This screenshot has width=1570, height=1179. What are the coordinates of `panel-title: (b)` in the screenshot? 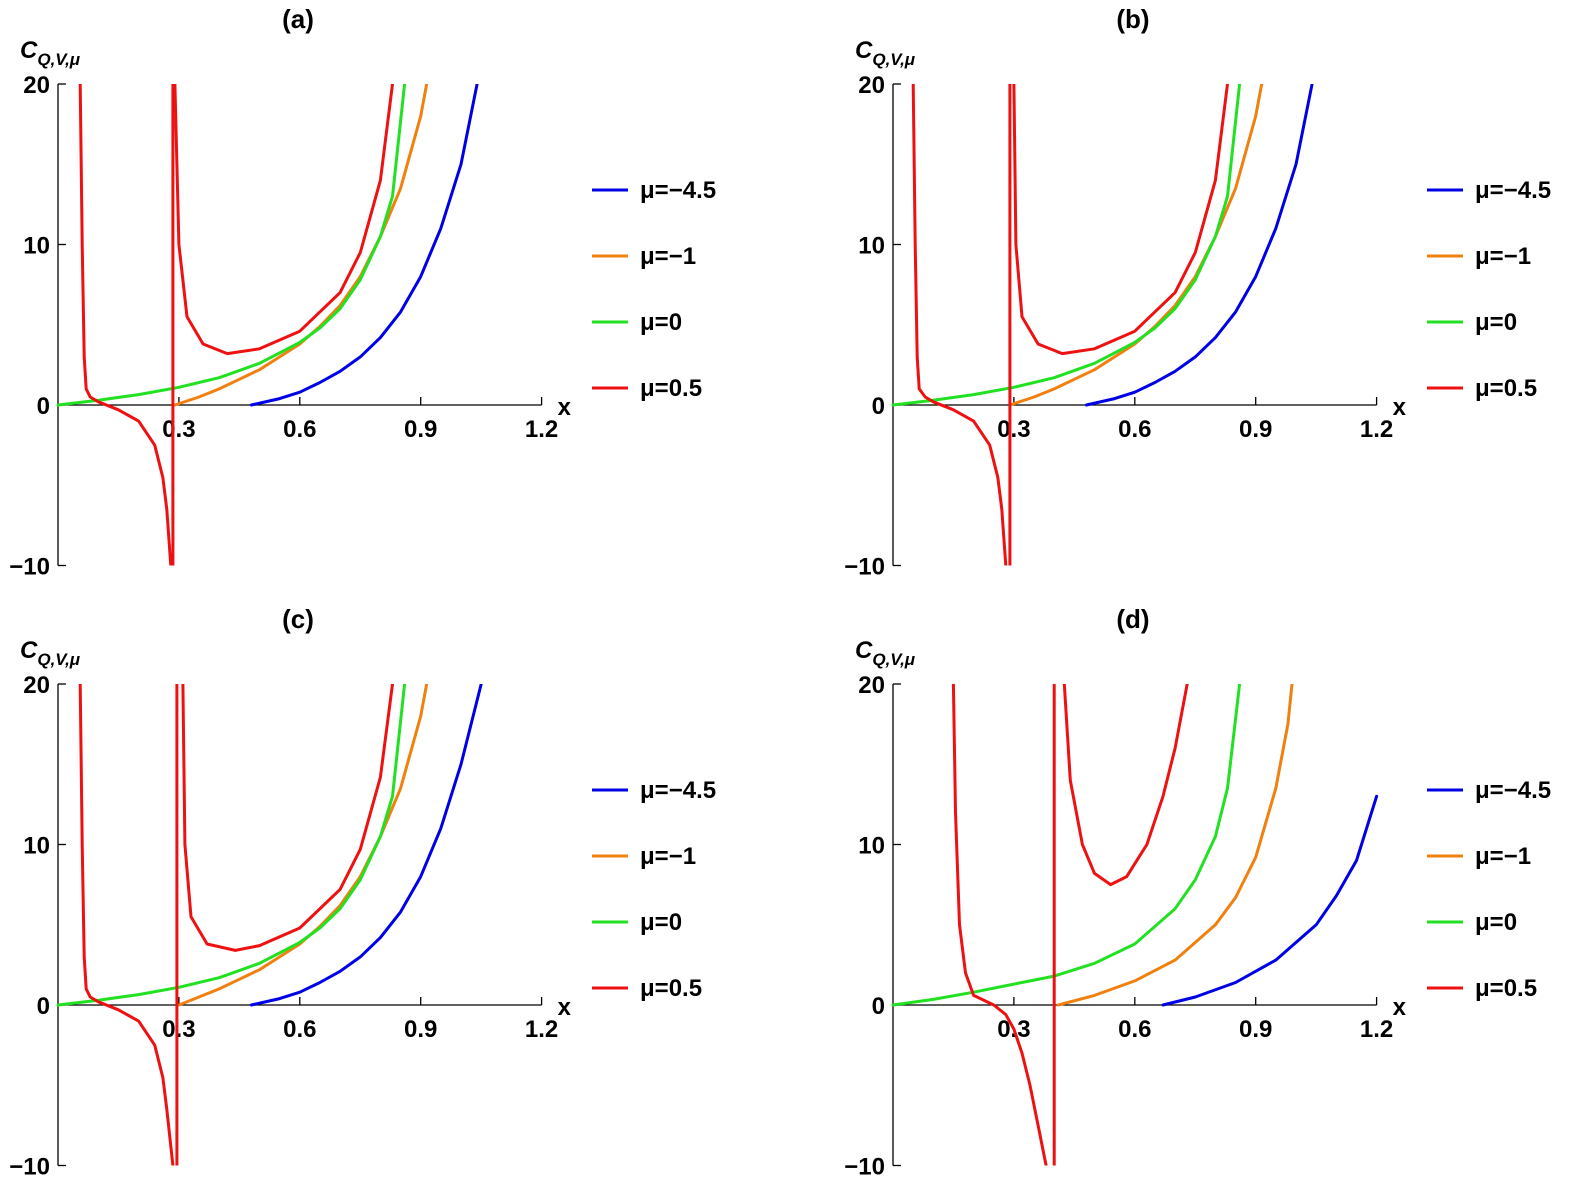 It's located at (1132, 19).